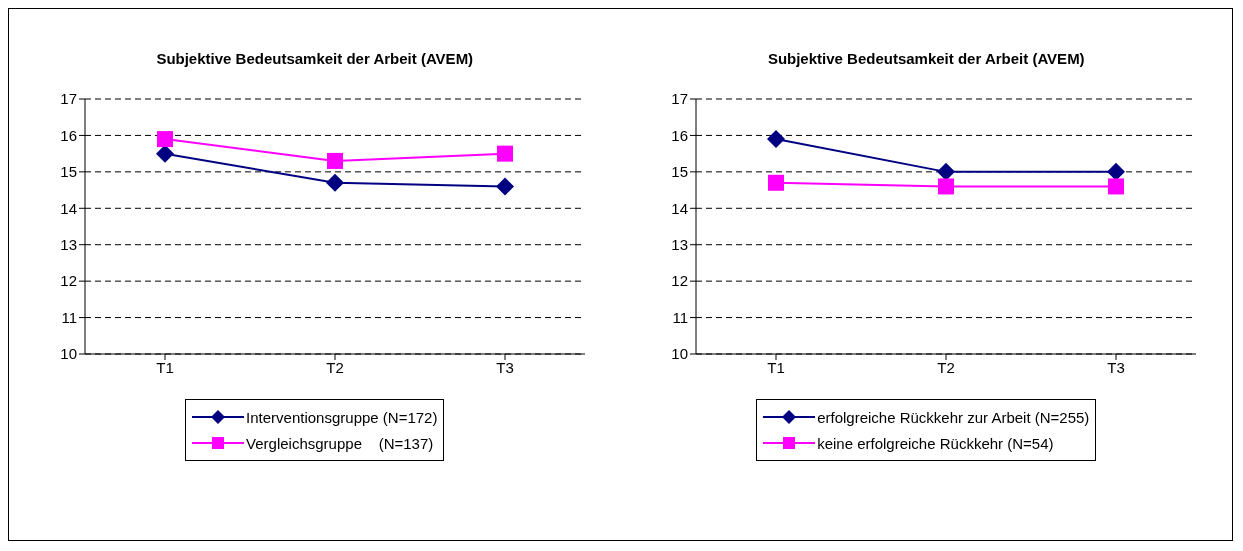 This screenshot has width=1243, height=551. Describe the element at coordinates (342, 417) in the screenshot. I see `legend-label: Interventionsgruppe (N=172)` at that location.